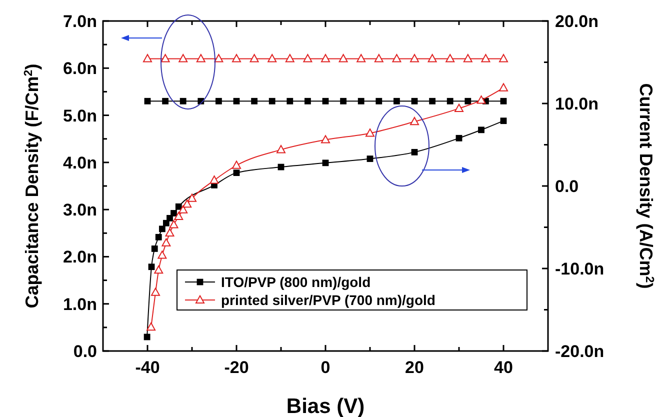  Describe the element at coordinates (325, 367) in the screenshot. I see `x-tick-label: 0` at that location.